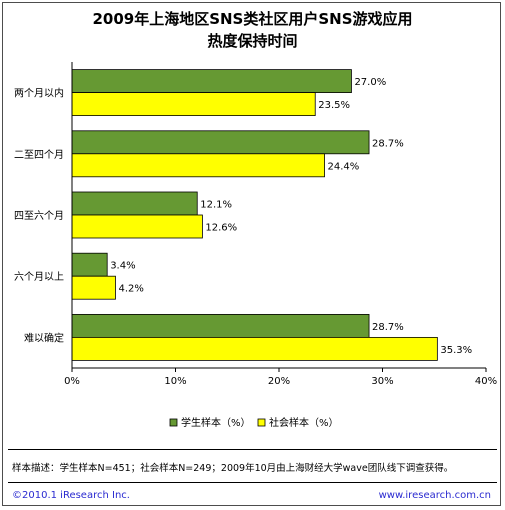 The height and width of the screenshot is (510, 505). Describe the element at coordinates (130, 289) in the screenshot. I see `data-label-social-3: 4.2%` at that location.